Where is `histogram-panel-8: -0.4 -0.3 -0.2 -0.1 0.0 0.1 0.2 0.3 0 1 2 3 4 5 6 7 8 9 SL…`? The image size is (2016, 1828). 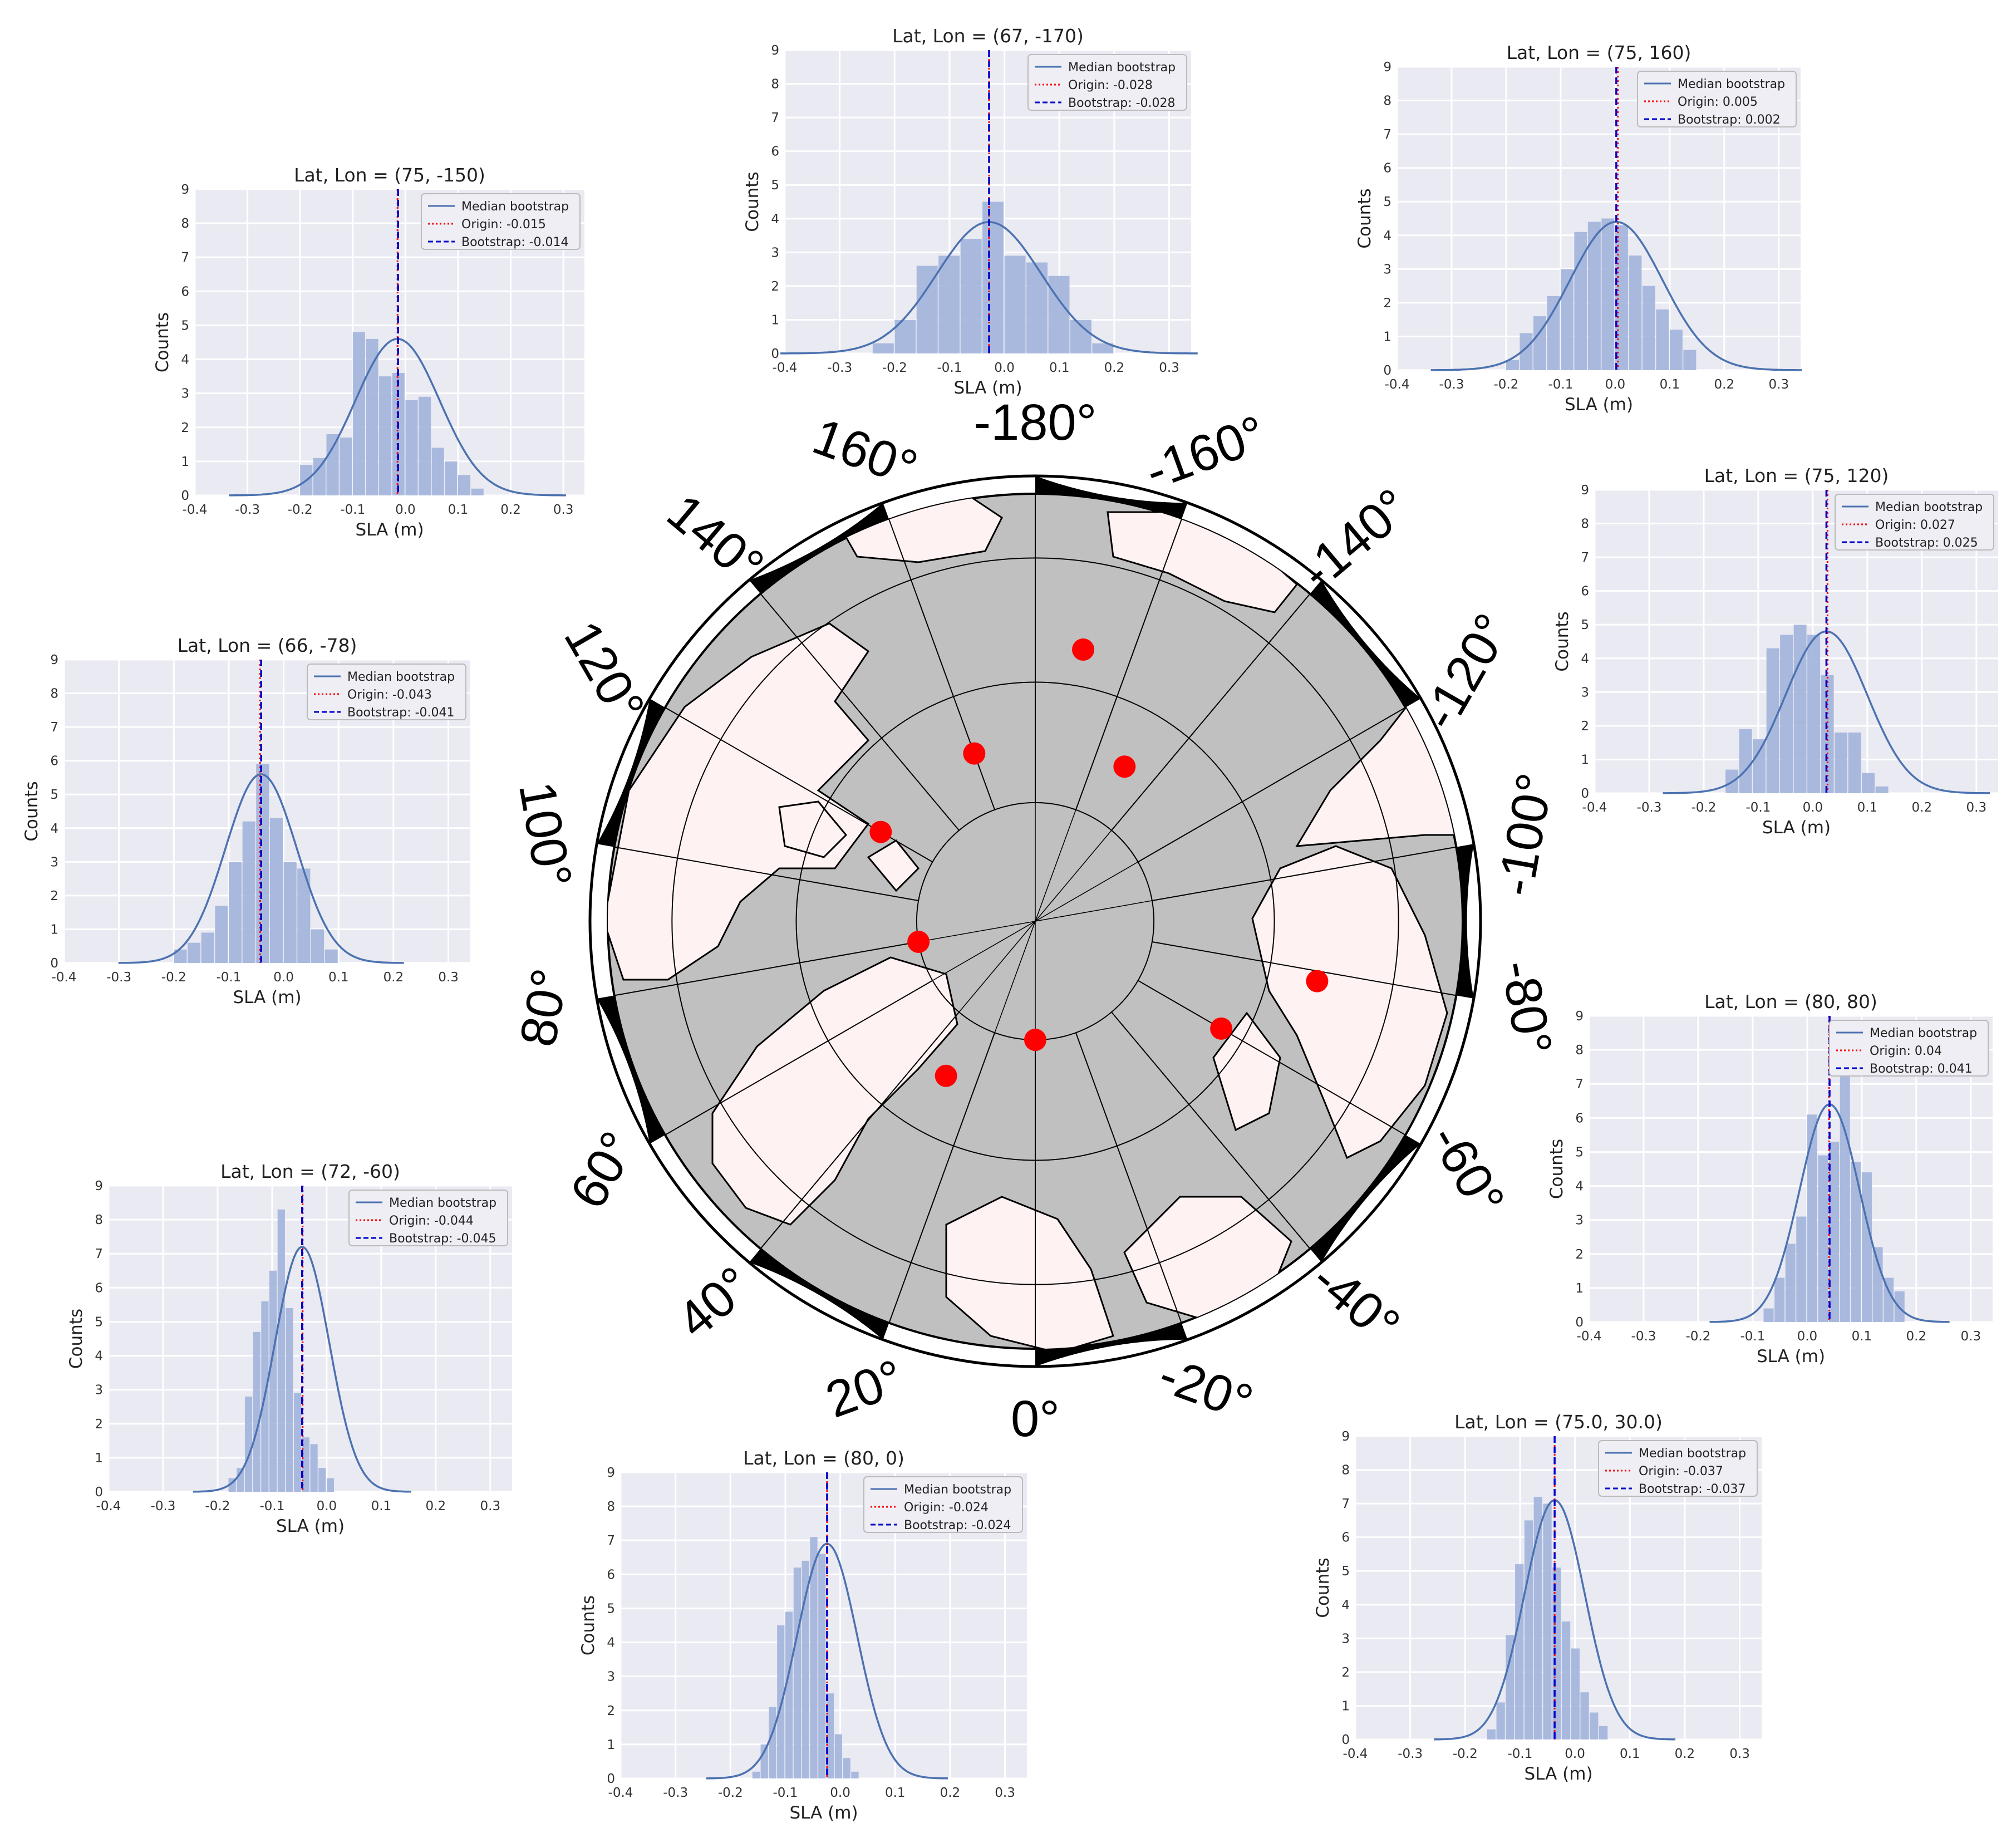 histogram-panel-8: -0.4 -0.3 -0.2 -0.1 0.0 0.1 0.2 0.3 0 1 2 3 4 5 6 7 8 9 SL… is located at coordinates (1537, 1597).